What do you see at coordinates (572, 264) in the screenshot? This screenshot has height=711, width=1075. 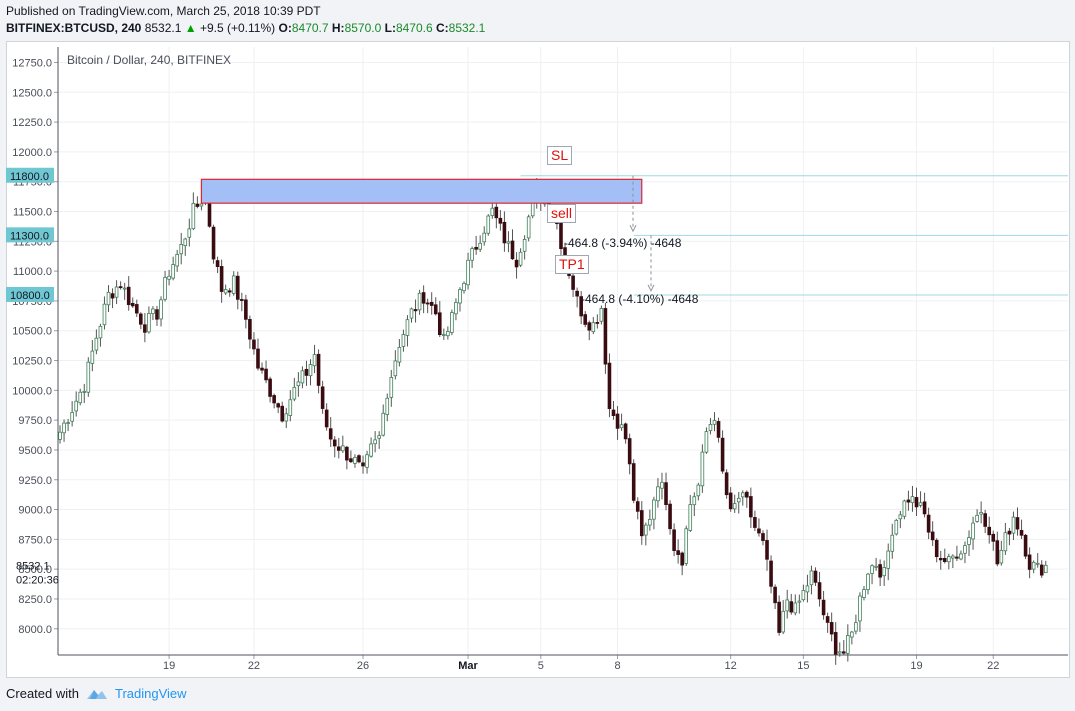 I see `take-profit-label: TP1` at bounding box center [572, 264].